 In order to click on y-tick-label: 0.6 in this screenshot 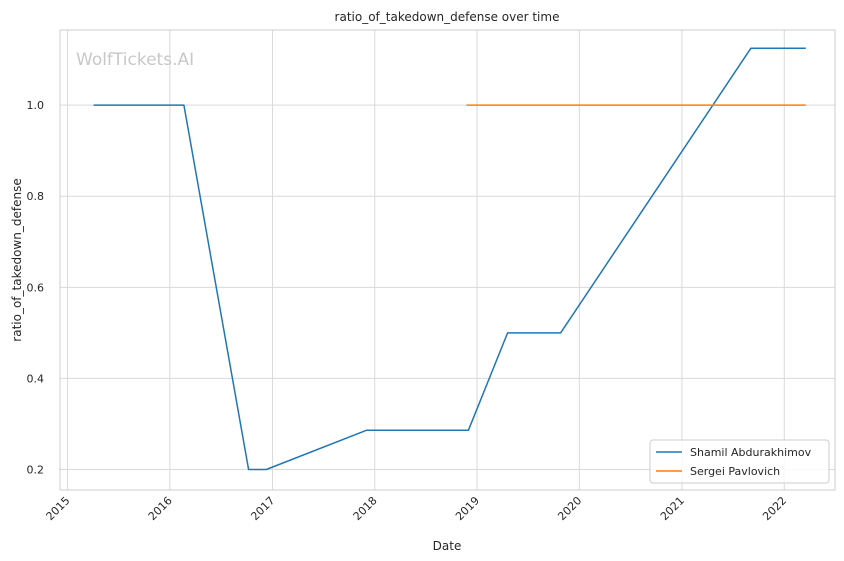, I will do `click(36, 287)`.